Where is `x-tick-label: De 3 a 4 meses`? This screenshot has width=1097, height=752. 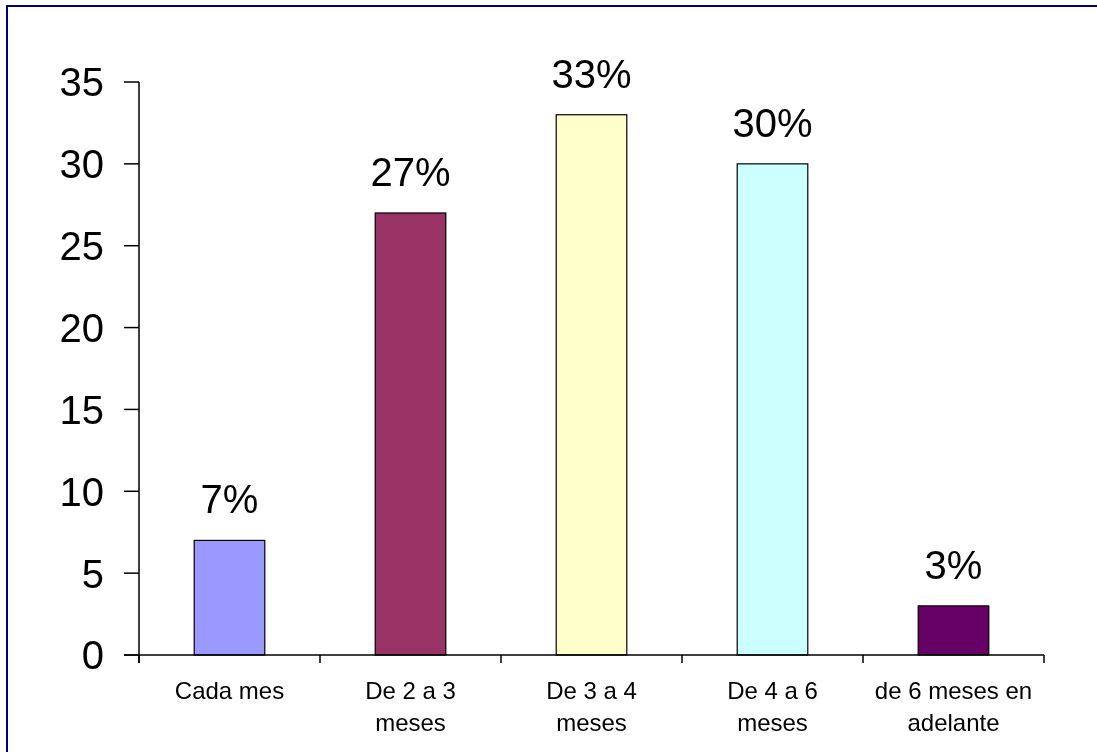
x-tick-label: De 3 a 4 meses is located at coordinates (591, 706).